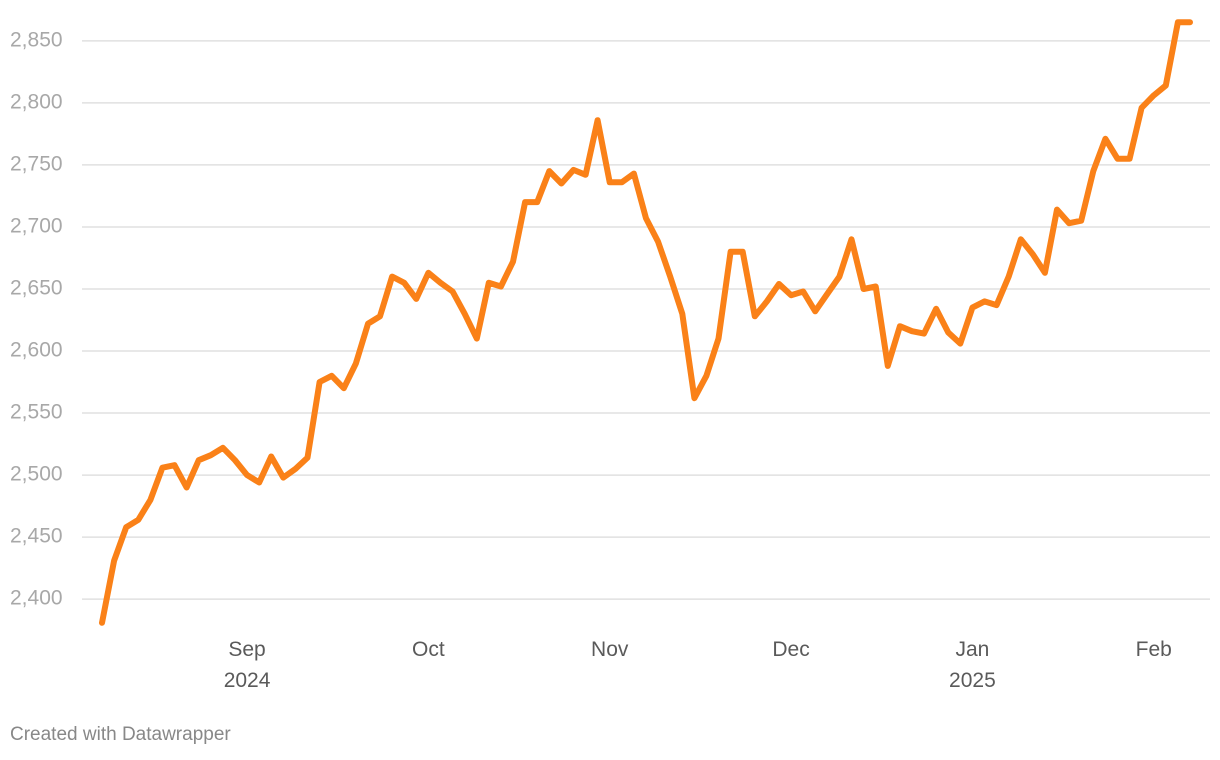 This screenshot has height=760, width=1220. Describe the element at coordinates (36, 288) in the screenshot. I see `y-tick-label: 2,650` at that location.